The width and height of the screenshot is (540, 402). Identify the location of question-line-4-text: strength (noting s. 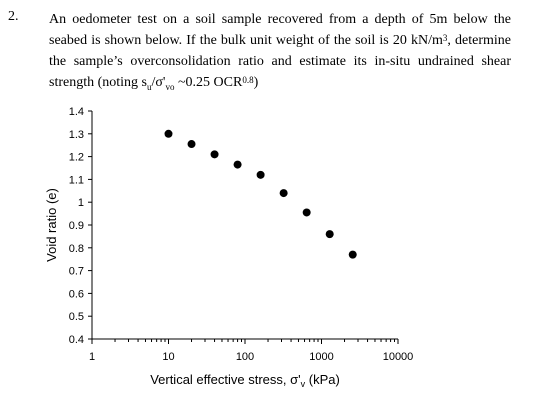
(98, 82).